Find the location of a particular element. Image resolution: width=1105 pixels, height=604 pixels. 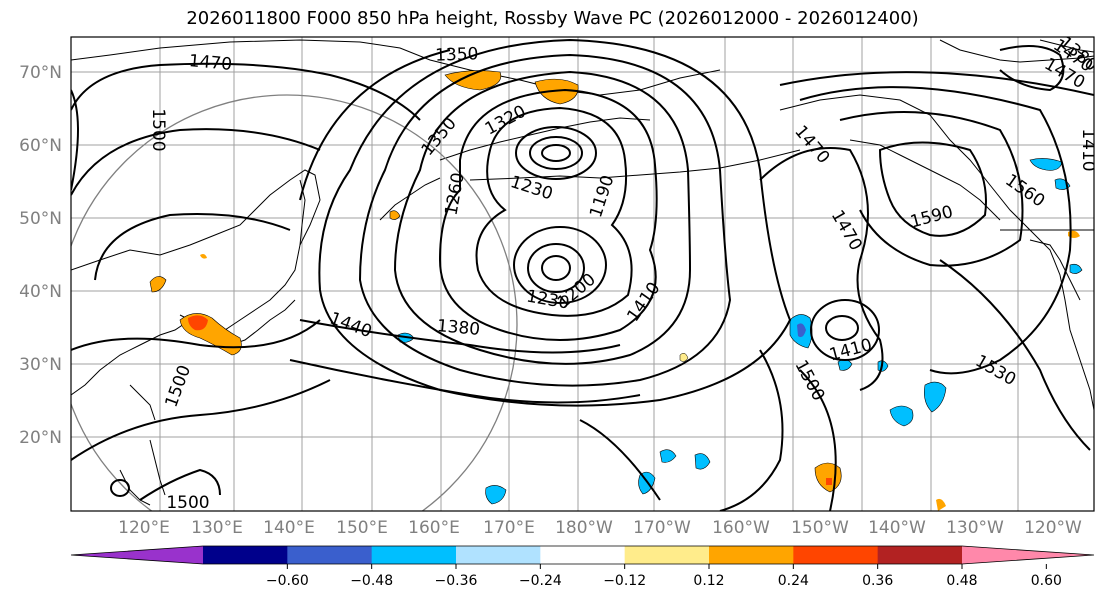

colorbar-outline is located at coordinates (582, 555).